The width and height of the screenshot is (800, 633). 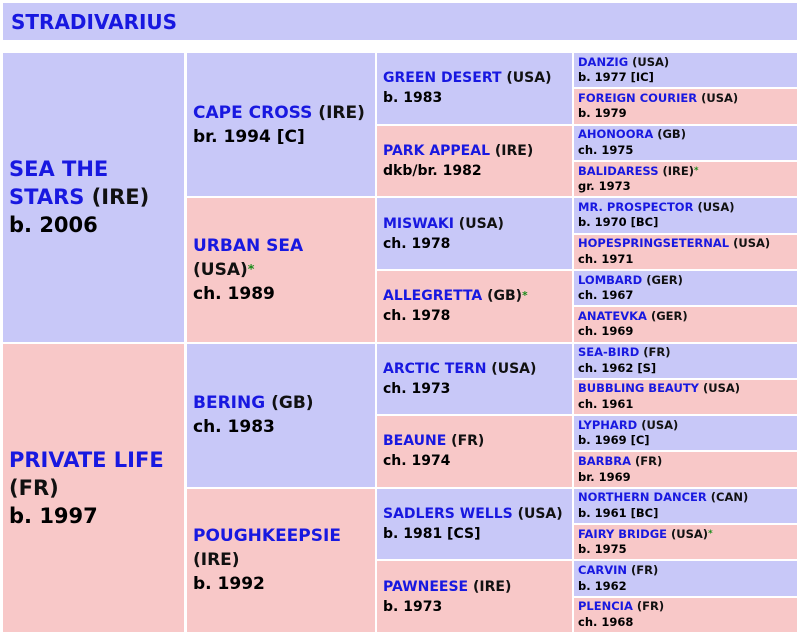 I want to click on gen4-horse-cell: CARVIN (FR) b. 1962, so click(x=685, y=578).